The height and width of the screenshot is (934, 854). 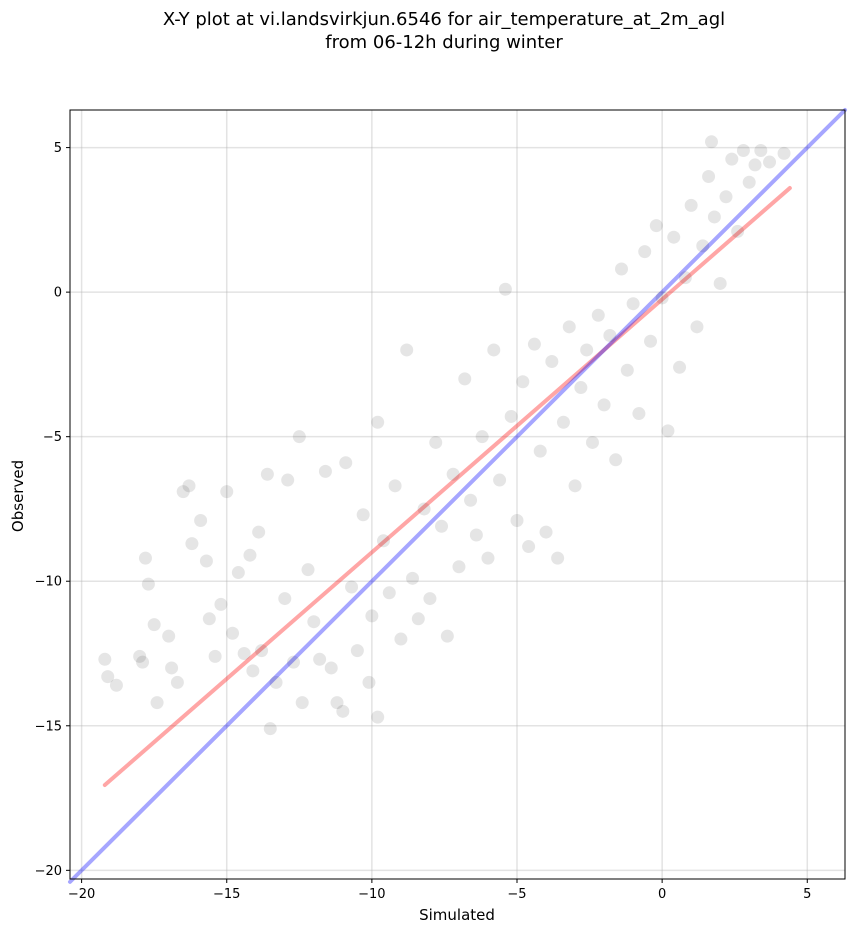 I want to click on x-tick-label: 0, so click(x=662, y=894).